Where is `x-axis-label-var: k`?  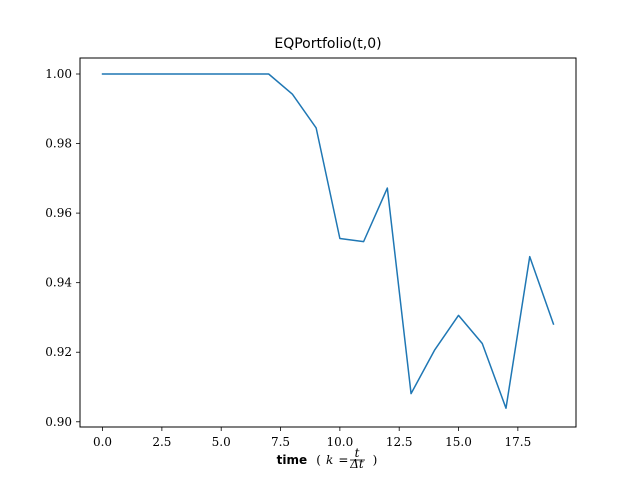
x-axis-label-var: k is located at coordinates (329, 460).